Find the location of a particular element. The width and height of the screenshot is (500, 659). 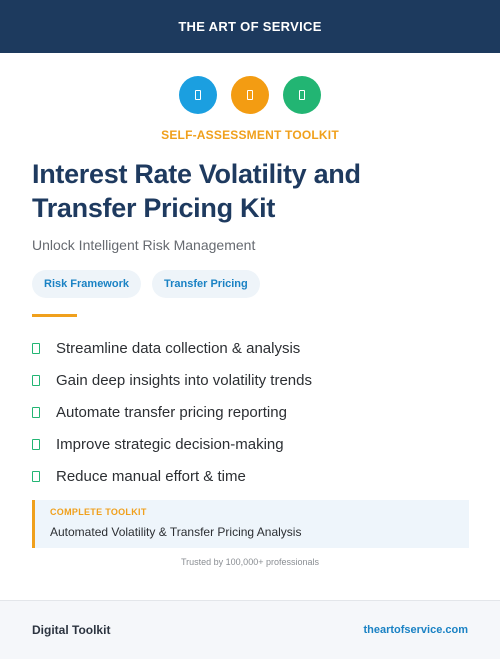

list-item: Automate transfer pricing reporting is located at coordinates (172, 412).